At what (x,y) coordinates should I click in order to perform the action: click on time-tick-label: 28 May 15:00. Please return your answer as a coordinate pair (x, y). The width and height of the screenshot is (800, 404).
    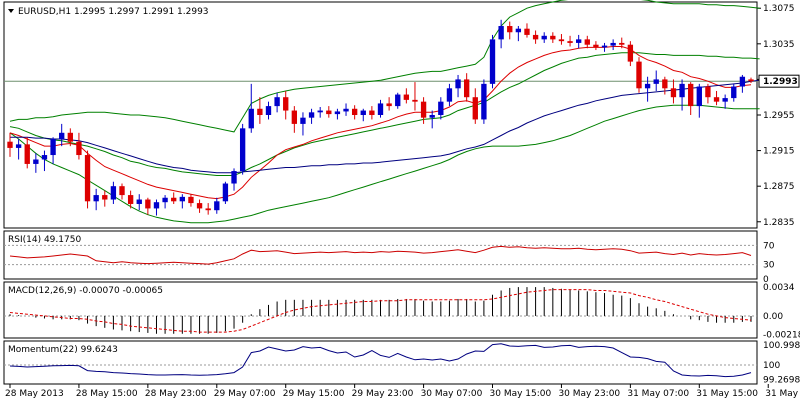
    Looking at the image, I should click on (107, 394).